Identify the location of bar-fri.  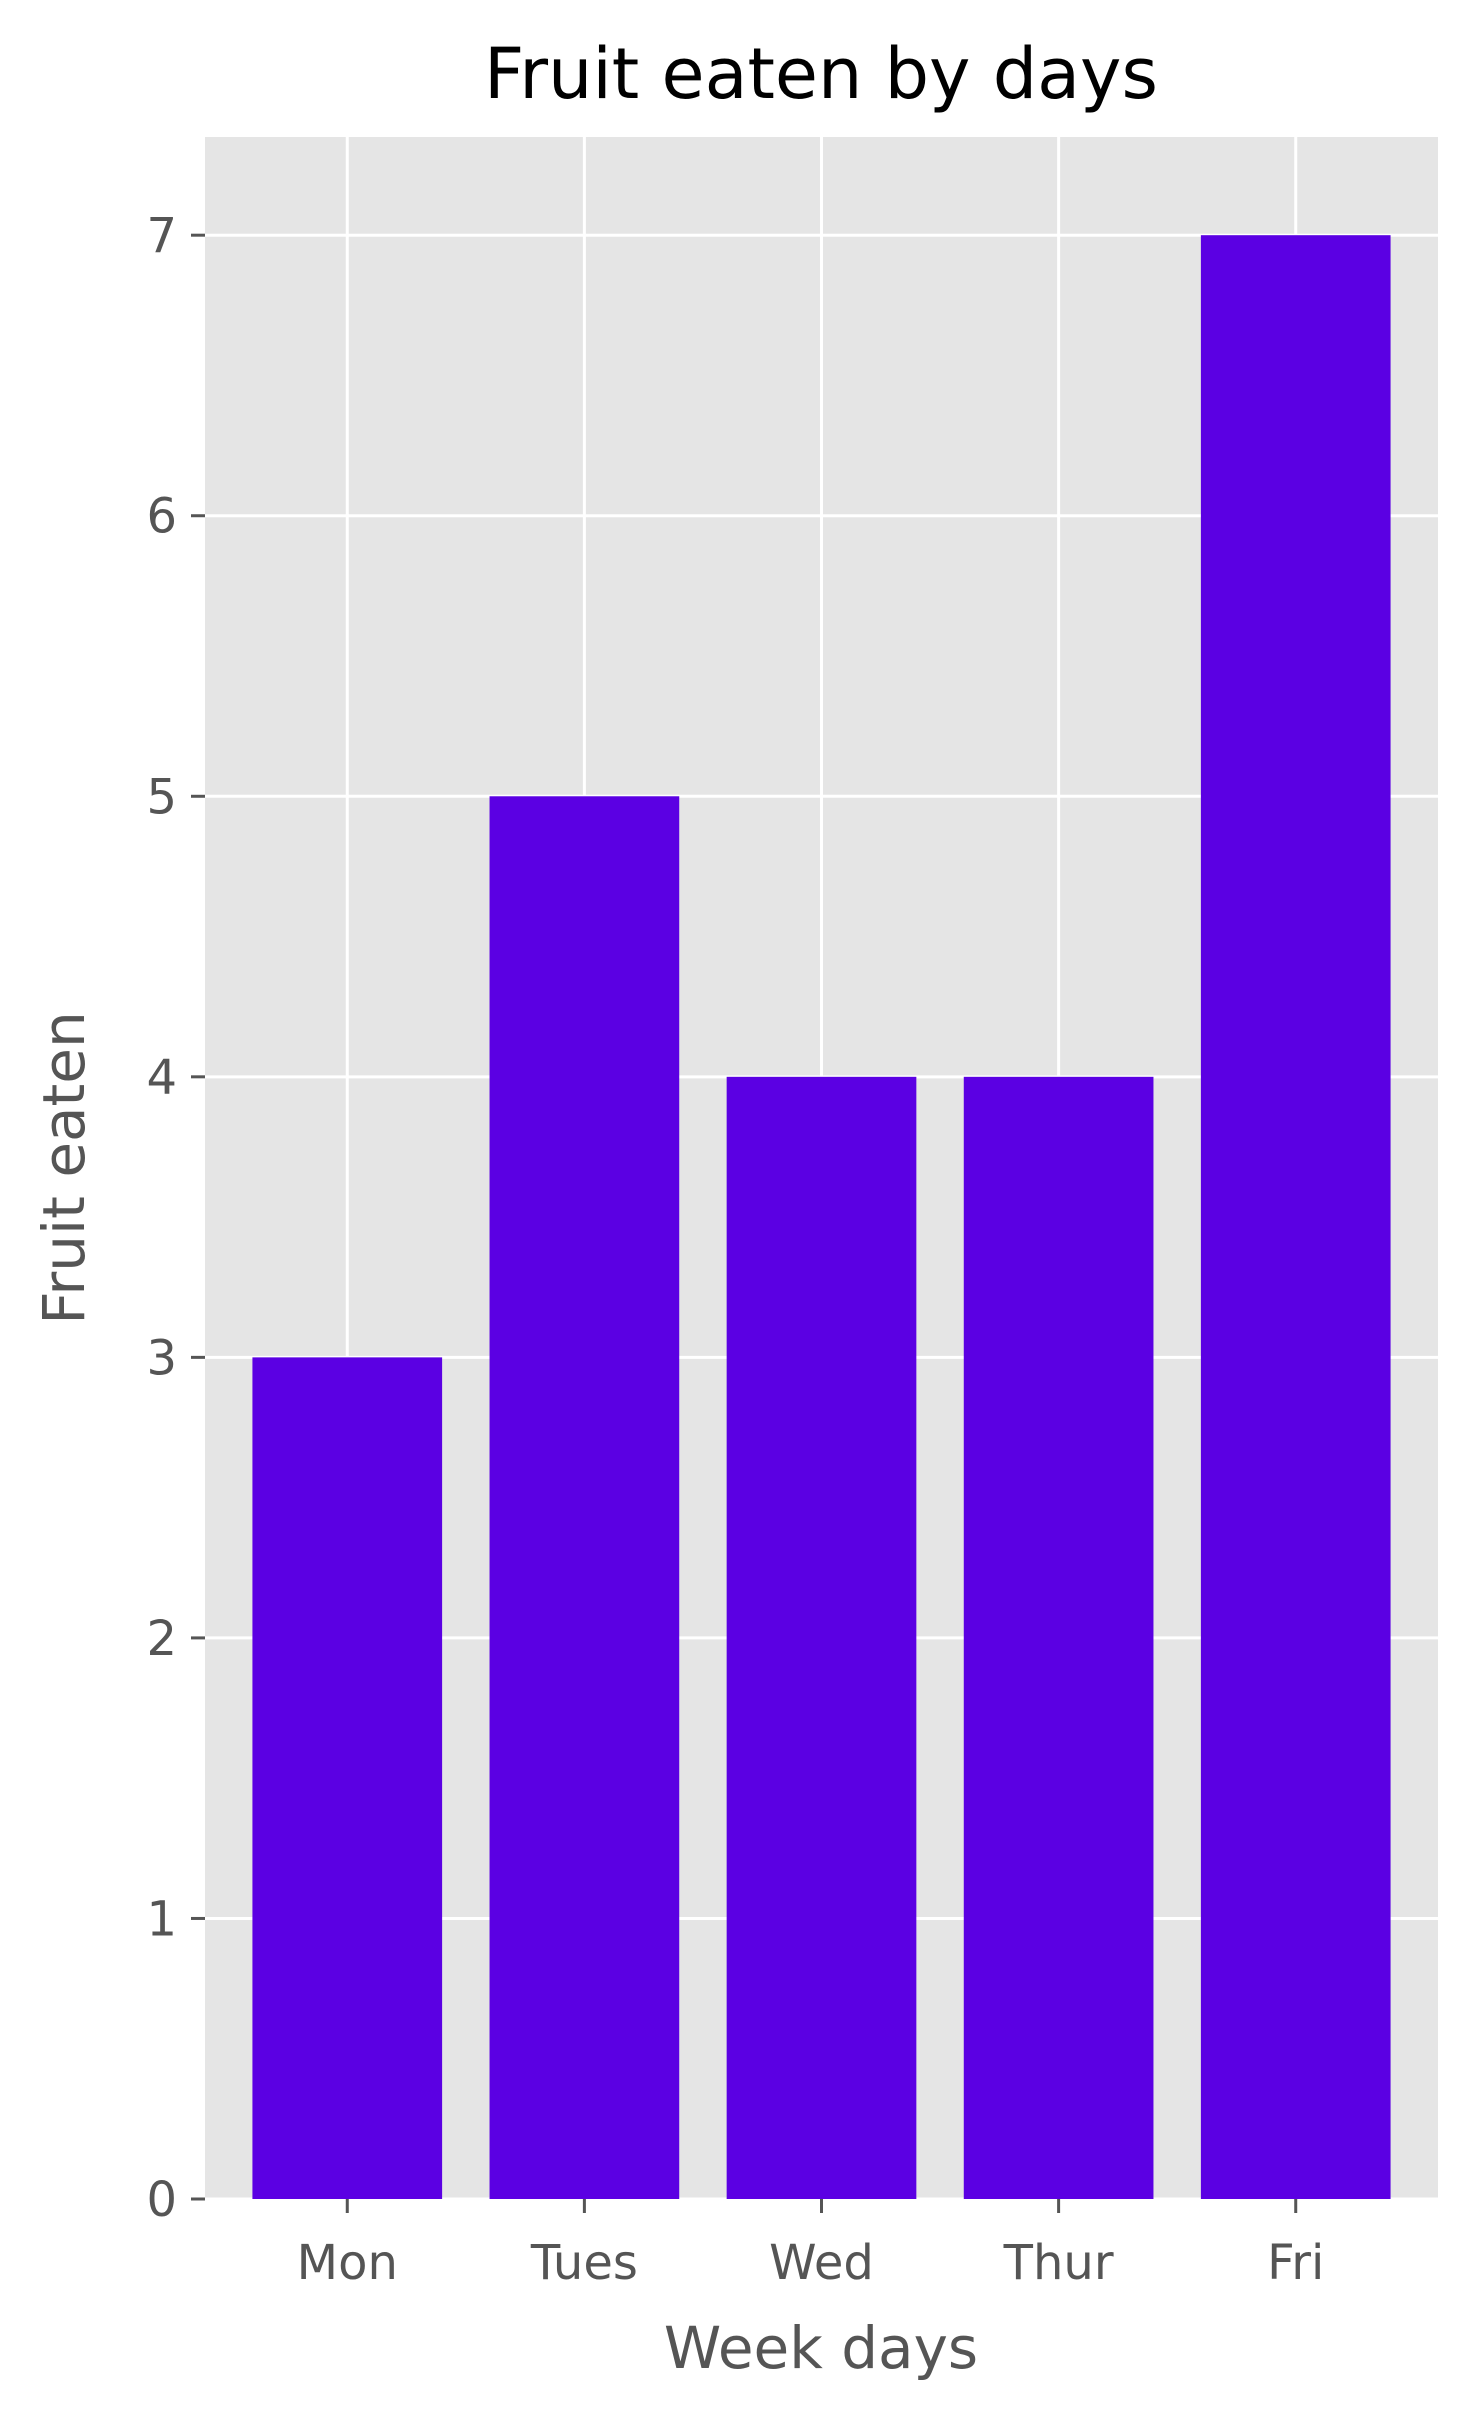
(1295, 1217).